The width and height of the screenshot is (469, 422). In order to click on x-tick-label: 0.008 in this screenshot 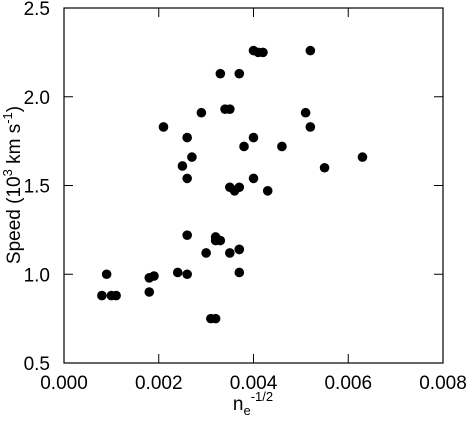, I will do `click(443, 383)`.